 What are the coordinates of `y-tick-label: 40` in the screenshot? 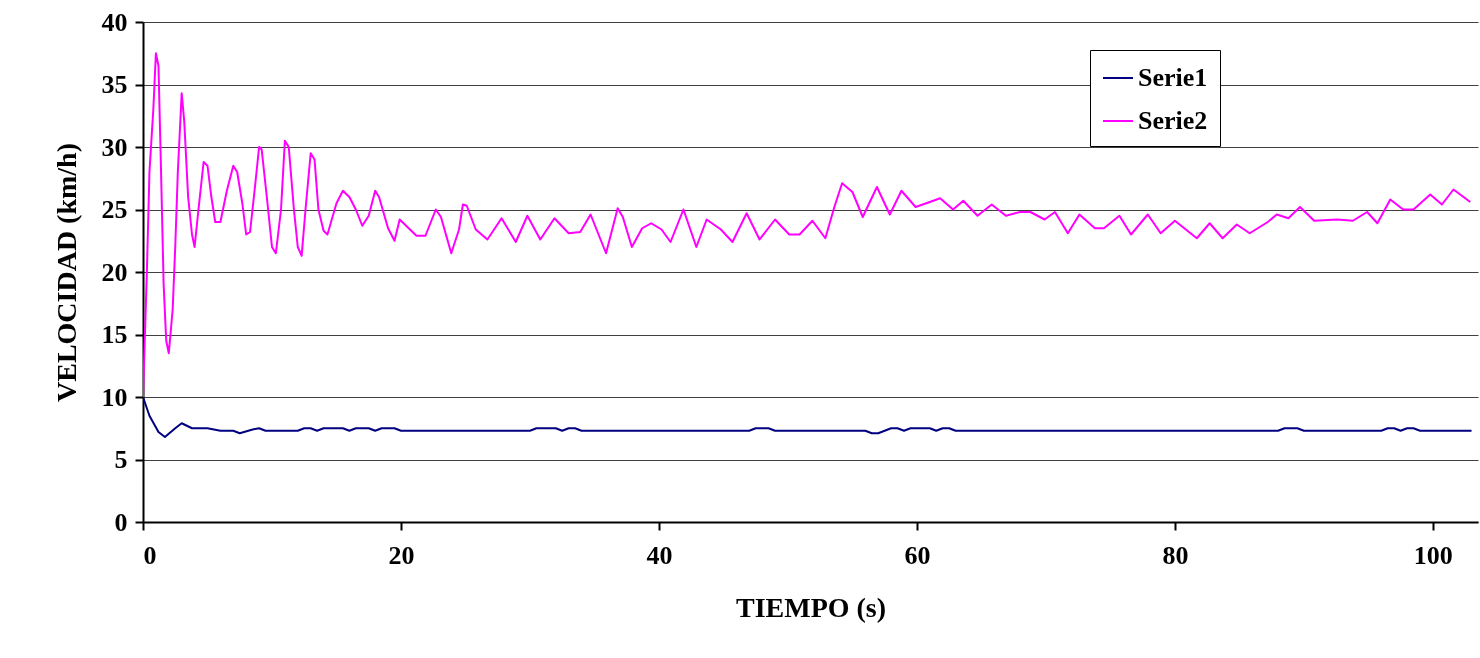 It's located at (114, 22).